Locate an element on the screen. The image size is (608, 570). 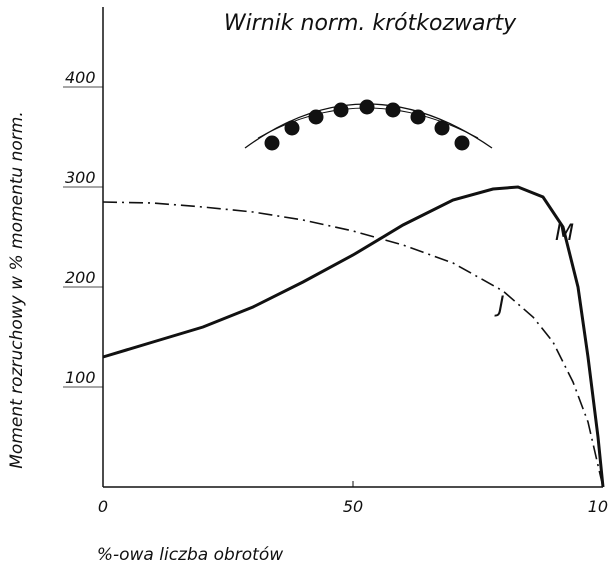
y-tick-label: 200 is located at coordinates (80, 277).